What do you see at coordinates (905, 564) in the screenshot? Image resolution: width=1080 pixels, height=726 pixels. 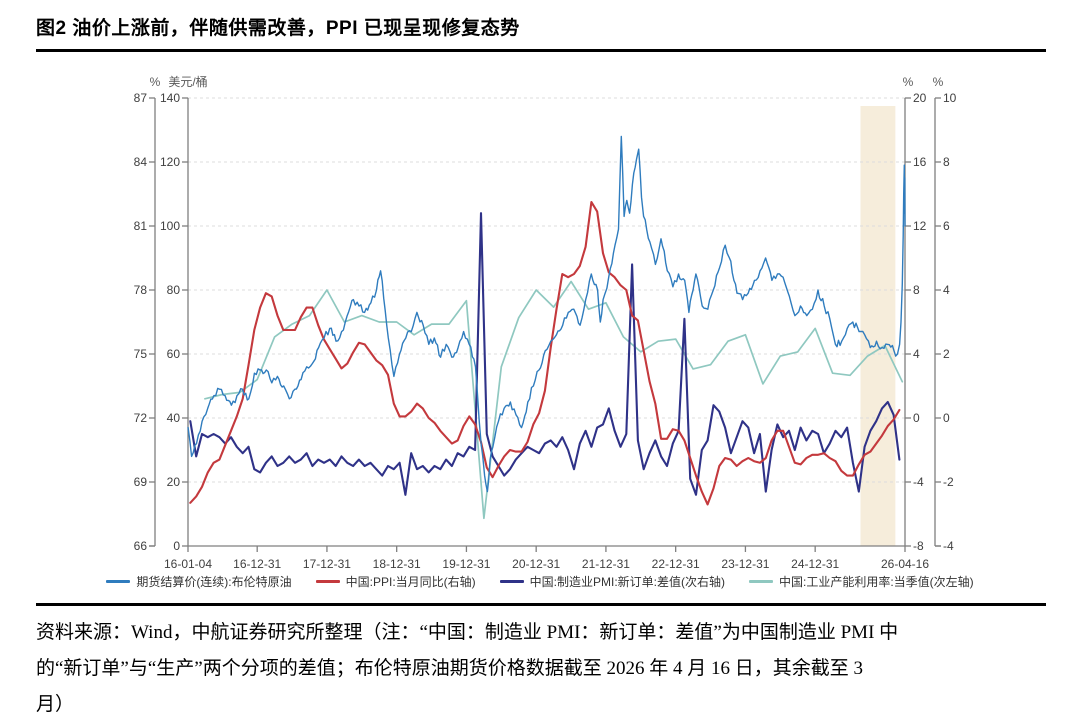 I see `x-tick-label: 26-04-16` at bounding box center [905, 564].